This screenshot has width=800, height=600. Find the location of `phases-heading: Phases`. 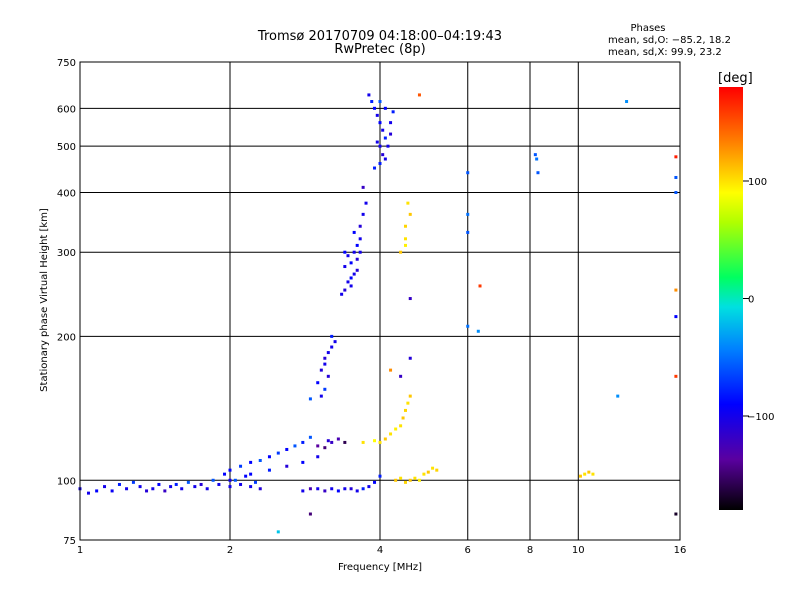

phases-heading: Phases is located at coordinates (647, 28).